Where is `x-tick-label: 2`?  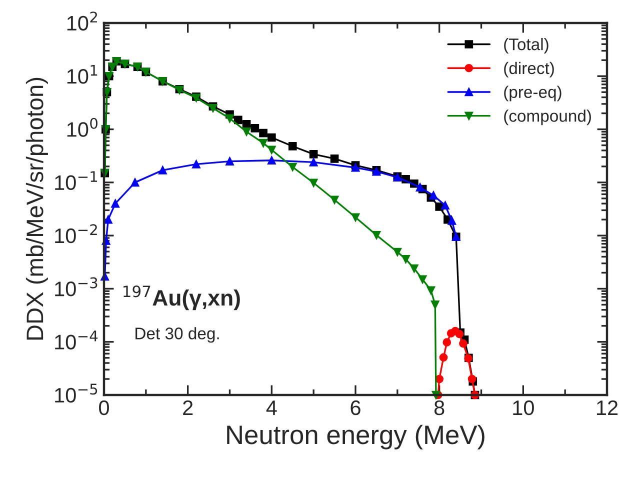
x-tick-label: 2 is located at coordinates (188, 407).